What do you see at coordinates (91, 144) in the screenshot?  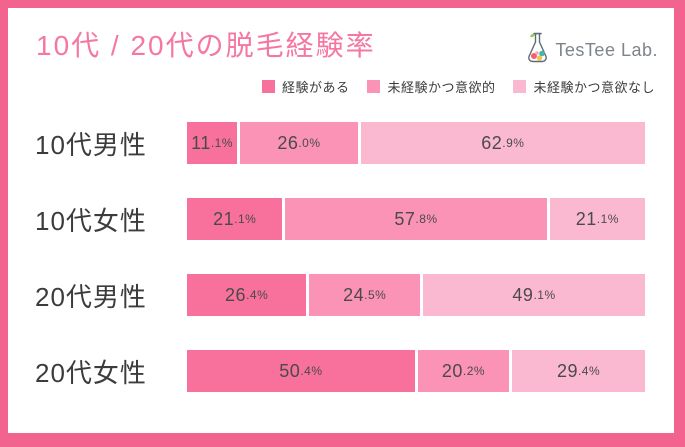 I see `category-label: 10代男性` at bounding box center [91, 144].